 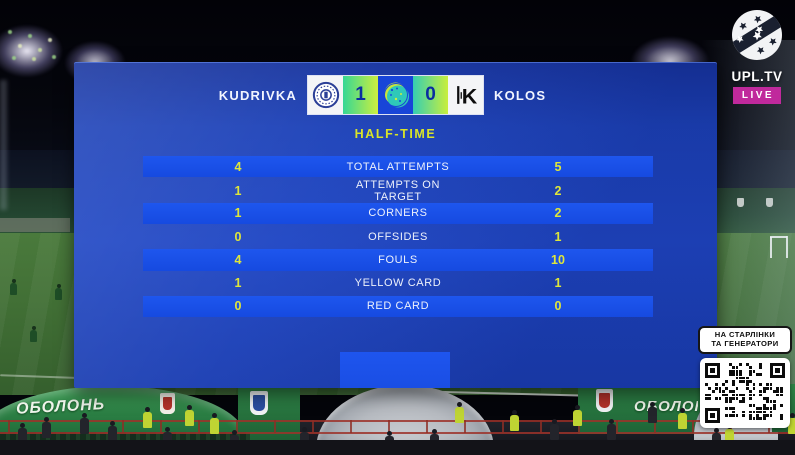 I want to click on away-score: 0, so click(x=430, y=95).